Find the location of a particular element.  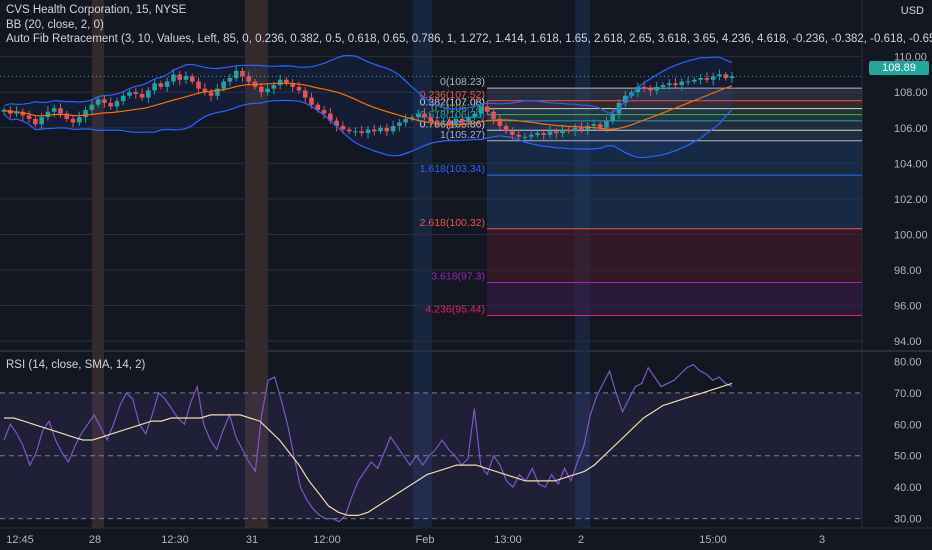

price-axis-label: 96.00 is located at coordinates (908, 307).